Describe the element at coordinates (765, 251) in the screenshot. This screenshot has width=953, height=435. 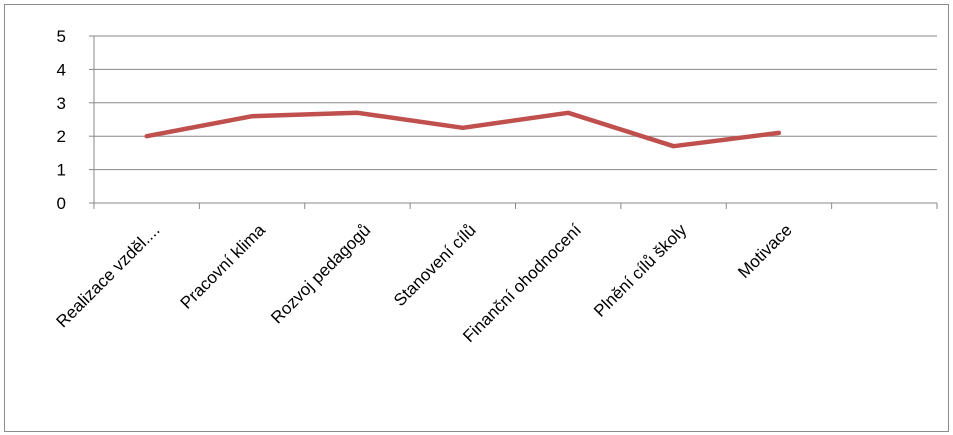
I see `x-tick-label-6: Motivace` at that location.